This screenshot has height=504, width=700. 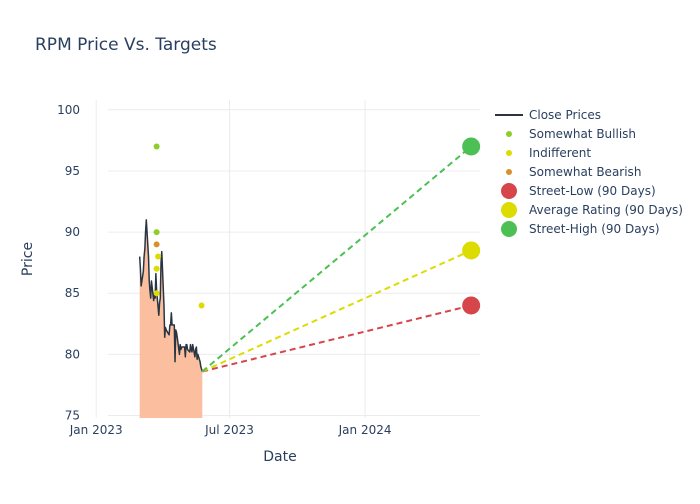 I want to click on legend-label: Indifferent, so click(x=560, y=153).